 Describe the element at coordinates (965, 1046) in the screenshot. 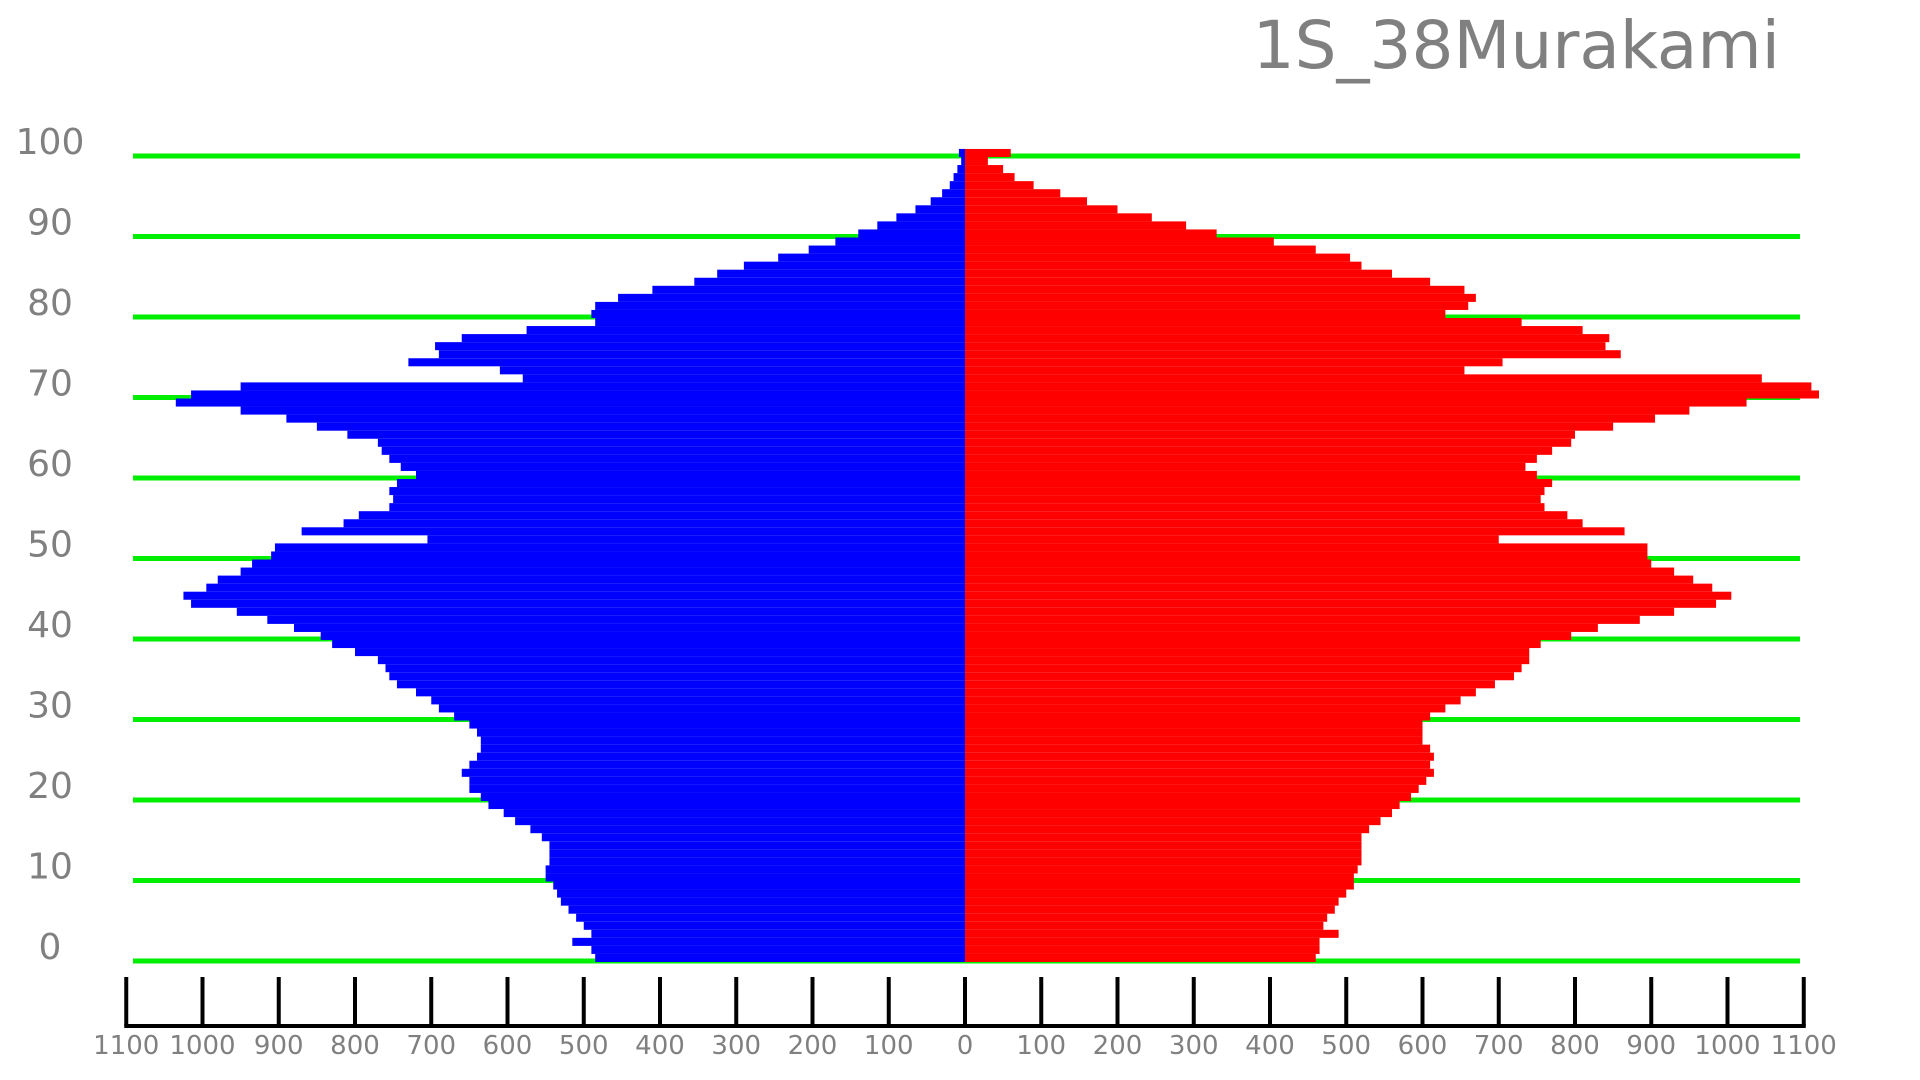

I see `x-tick-label: 0` at that location.